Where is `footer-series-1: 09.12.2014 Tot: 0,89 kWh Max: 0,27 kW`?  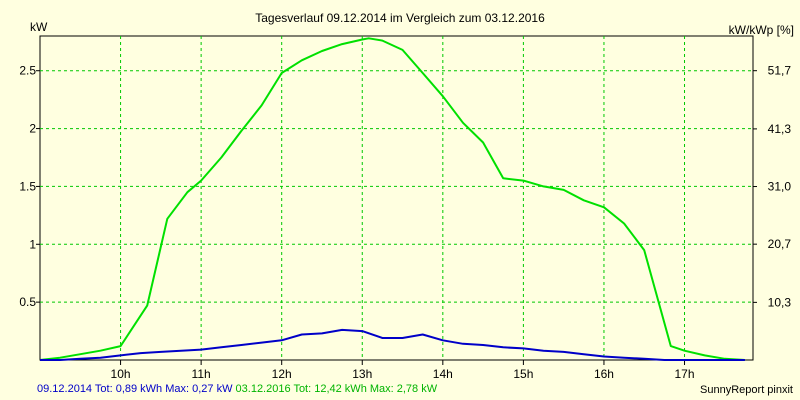 footer-series-1: 09.12.2014 Tot: 0,89 kWh Max: 0,27 kW is located at coordinates (135, 389).